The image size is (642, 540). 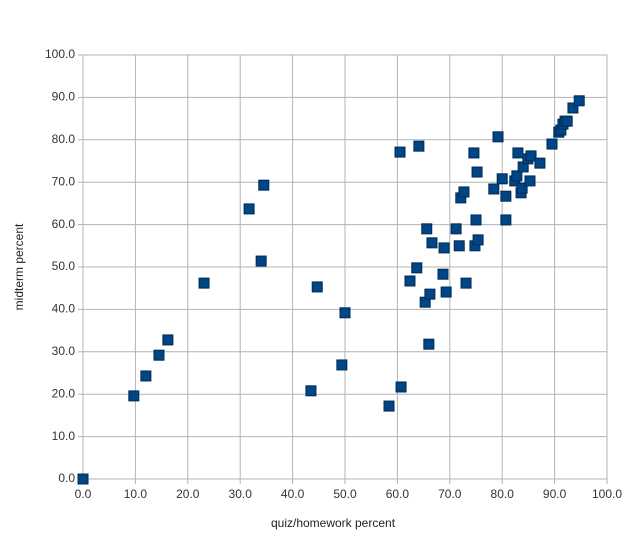 I want to click on x-tick-label: 40.0, so click(x=293, y=494).